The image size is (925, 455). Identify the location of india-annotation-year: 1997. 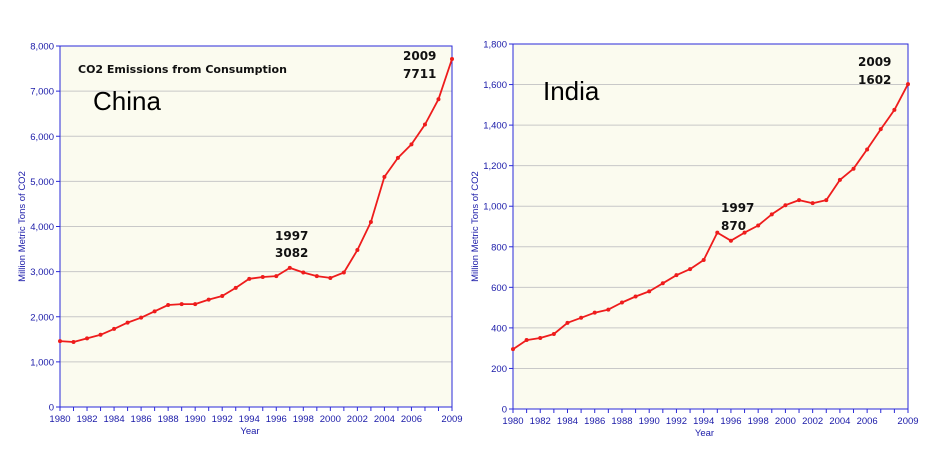
(737, 208).